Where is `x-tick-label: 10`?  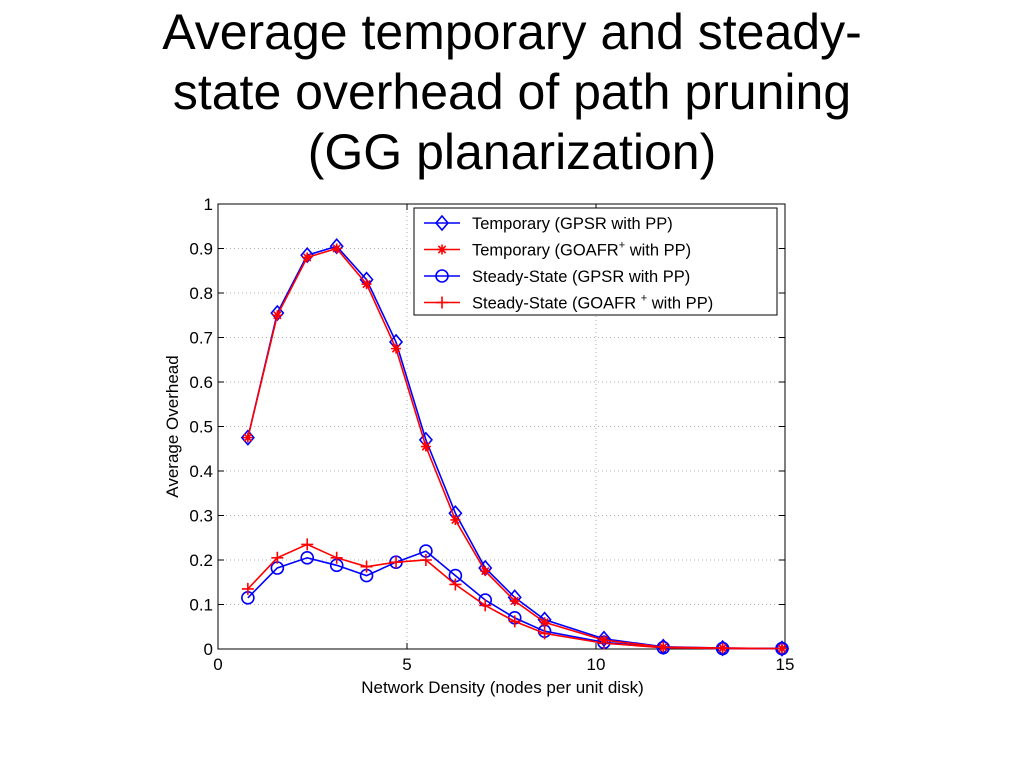
x-tick-label: 10 is located at coordinates (596, 664).